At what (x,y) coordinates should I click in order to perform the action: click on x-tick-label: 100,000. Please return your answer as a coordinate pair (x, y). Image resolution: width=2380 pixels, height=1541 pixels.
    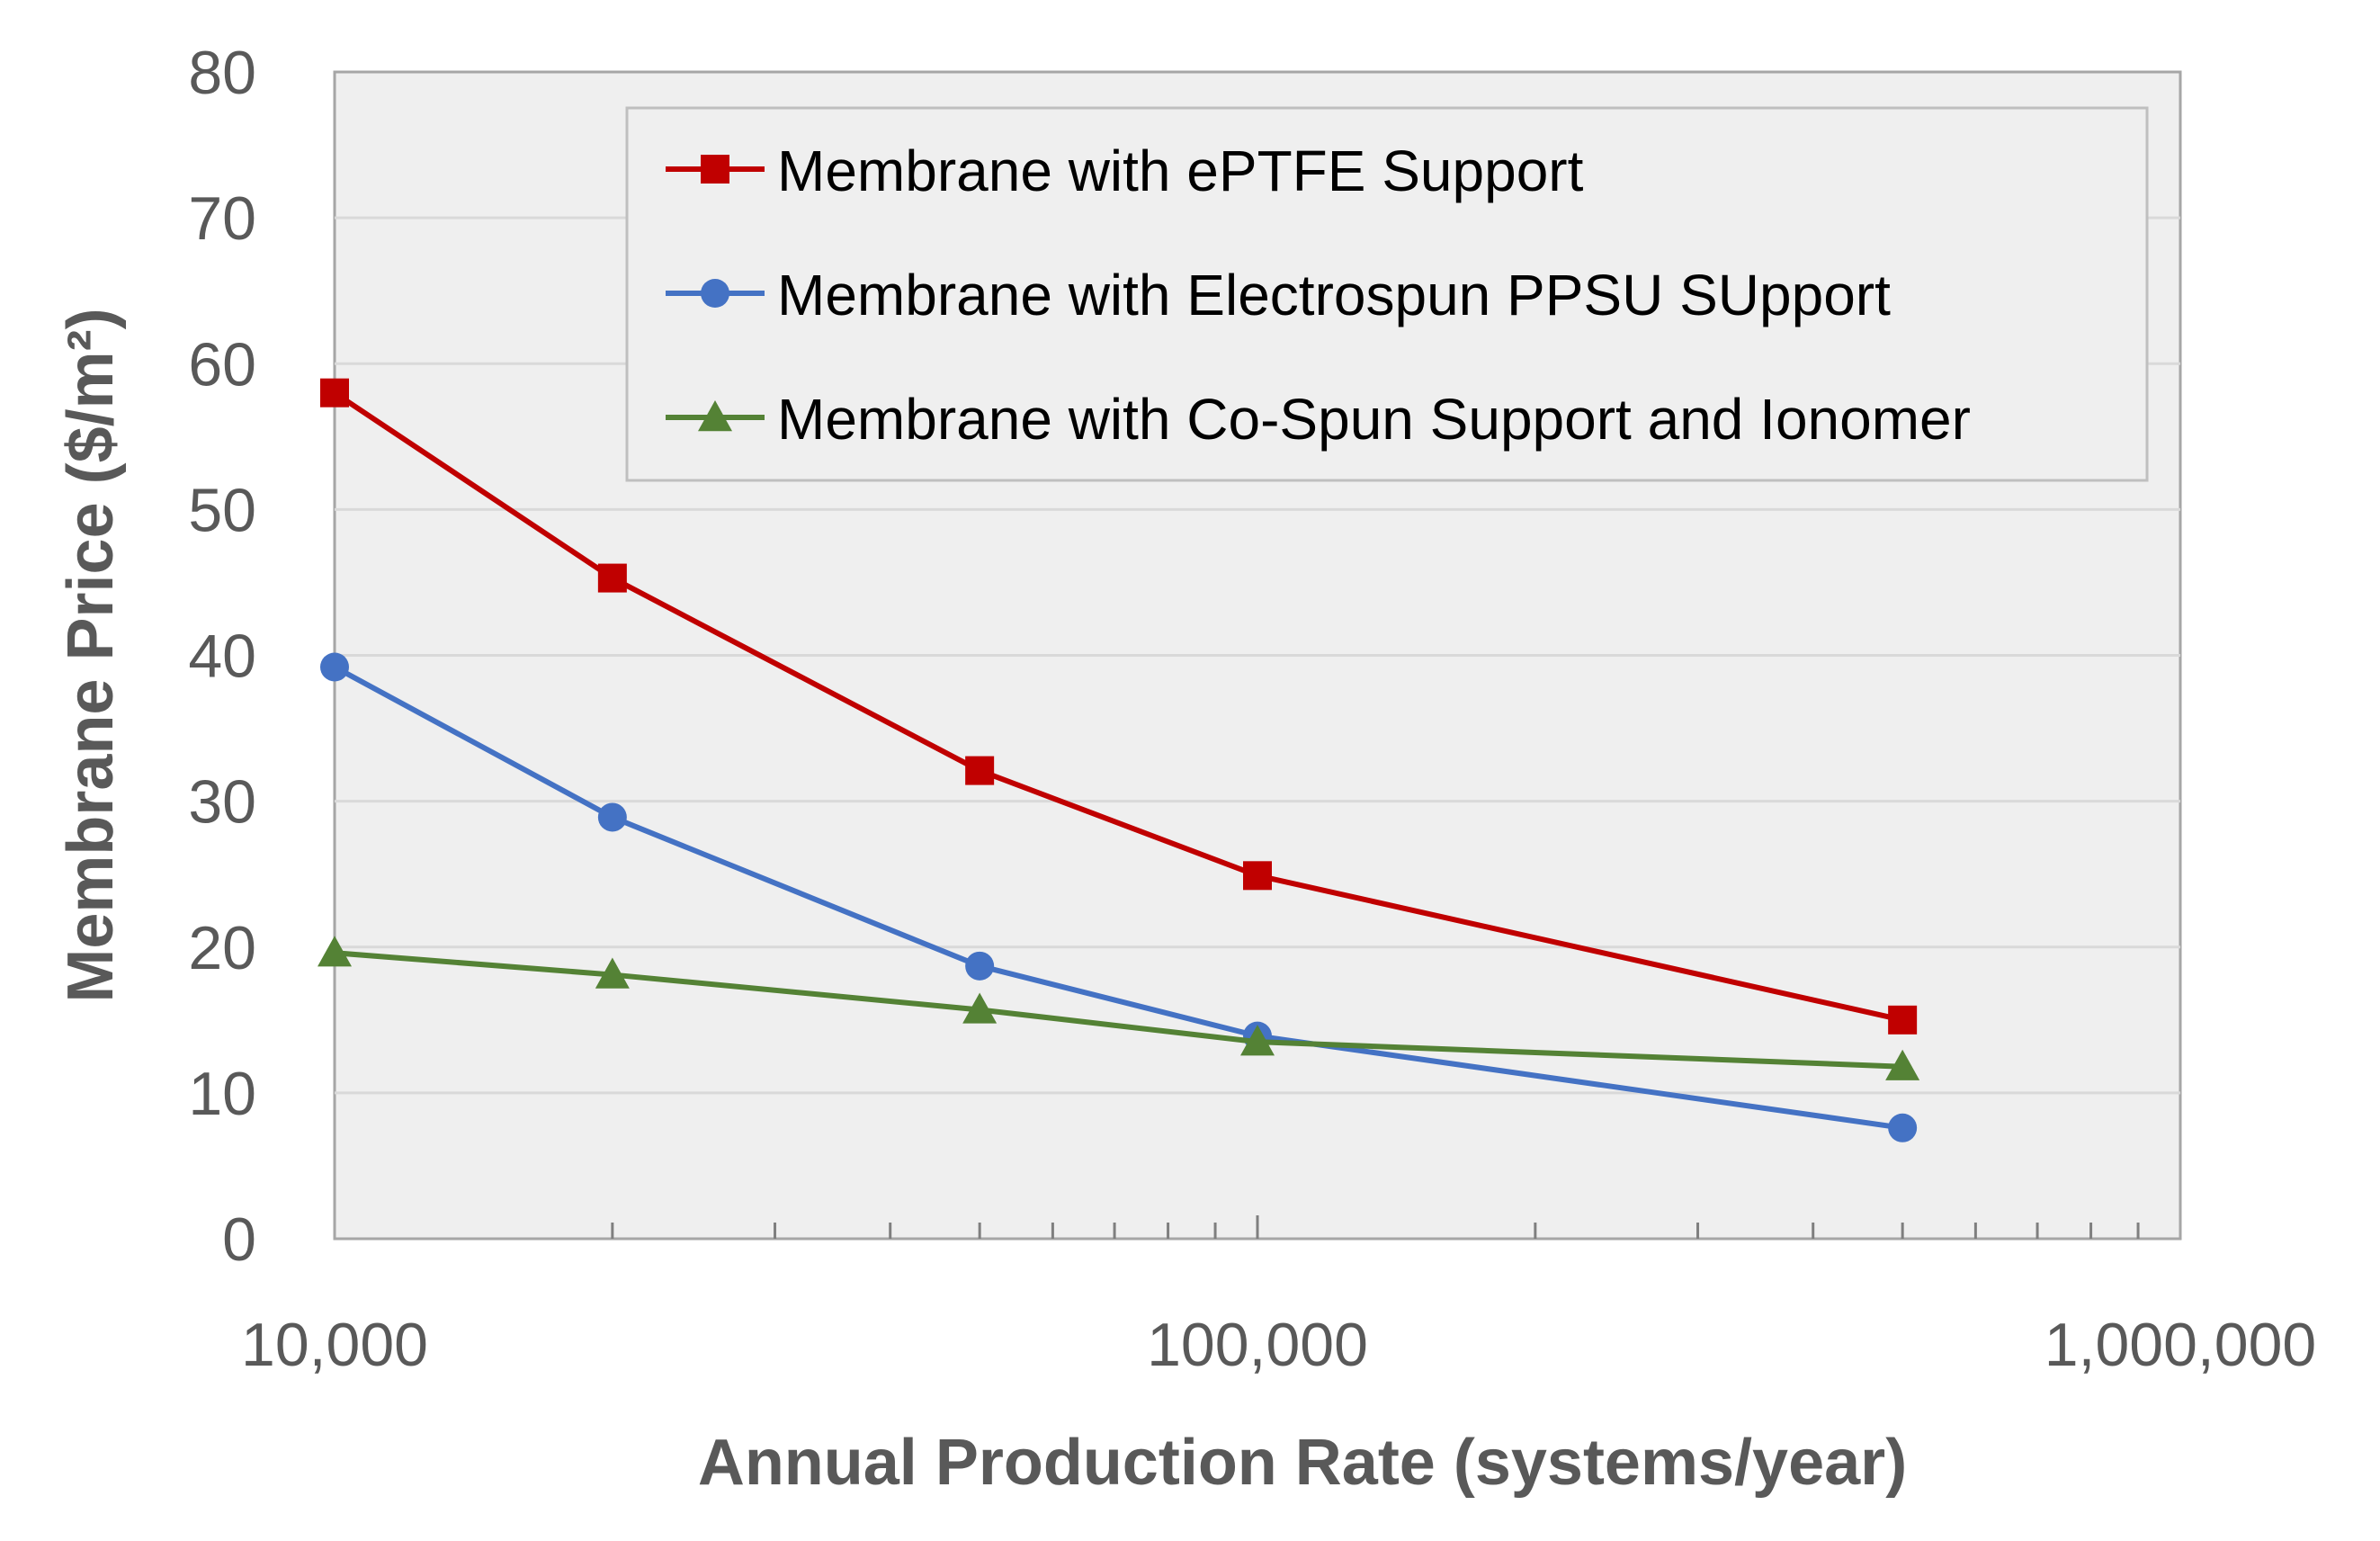
    Looking at the image, I should click on (1257, 1345).